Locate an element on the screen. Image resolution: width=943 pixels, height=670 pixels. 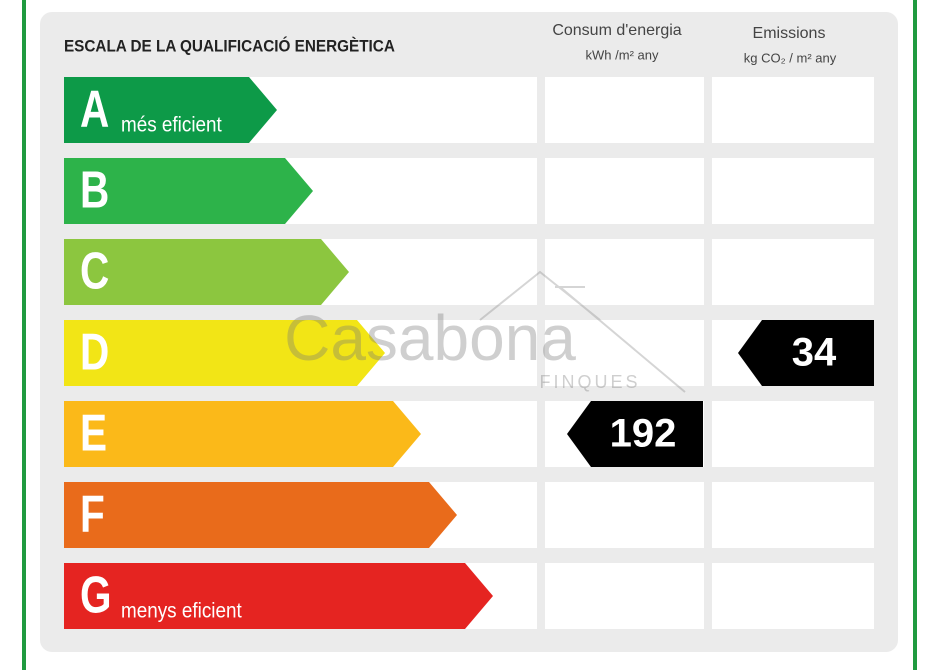
watermark-name: Casabona is located at coordinates (430, 338).